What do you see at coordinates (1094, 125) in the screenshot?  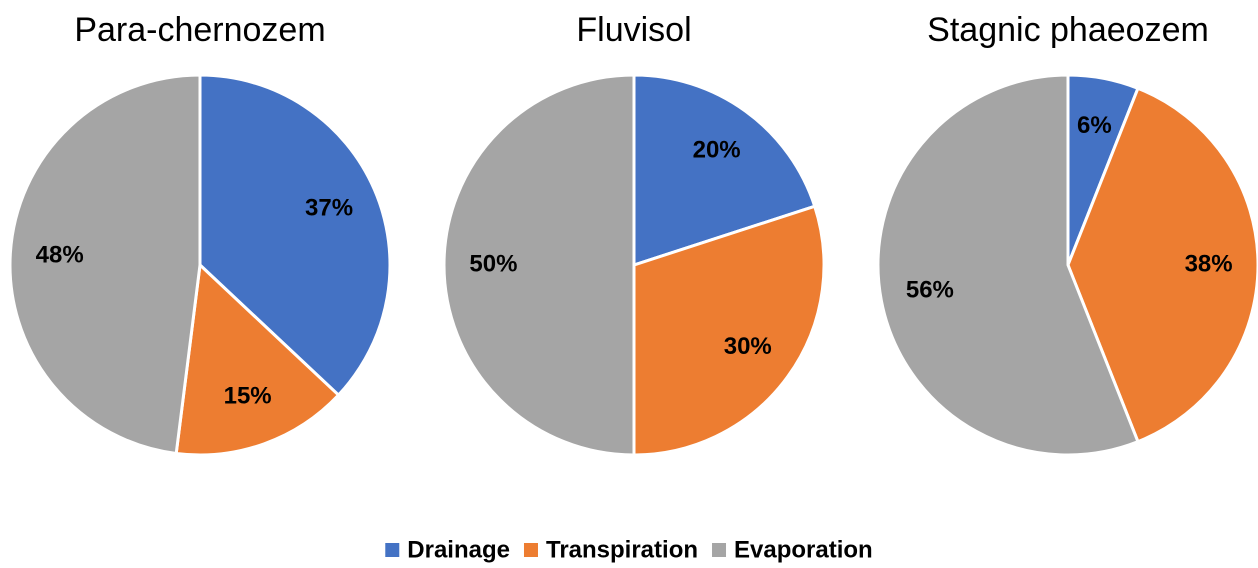 I see `data-label: 6%` at bounding box center [1094, 125].